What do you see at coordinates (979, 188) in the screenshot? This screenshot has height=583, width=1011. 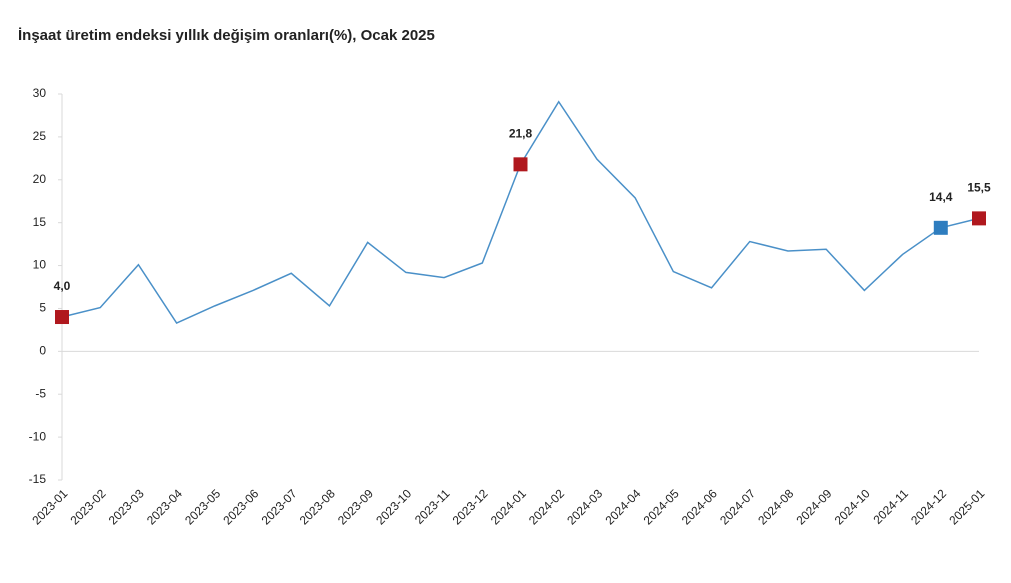 I see `value-label: 15,5` at bounding box center [979, 188].